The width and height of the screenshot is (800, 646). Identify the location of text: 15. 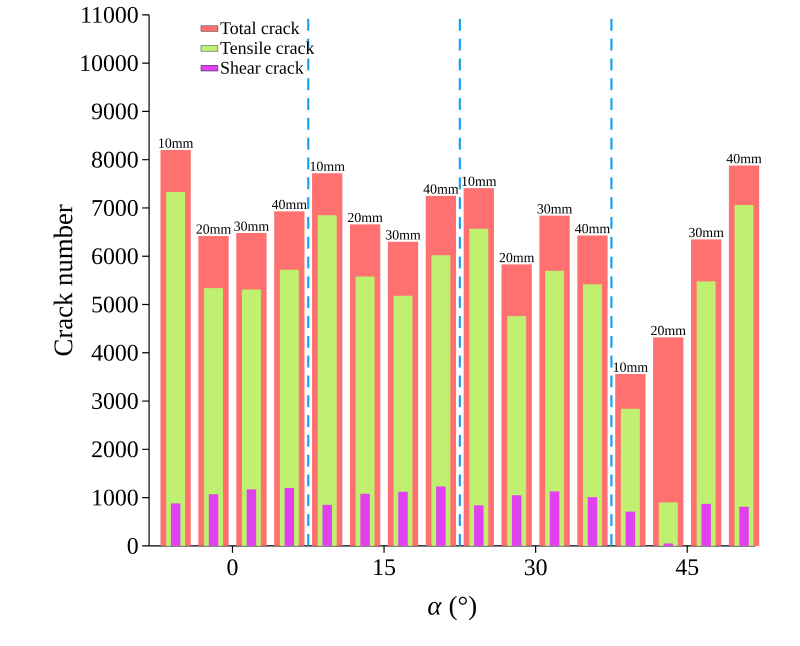
(385, 567).